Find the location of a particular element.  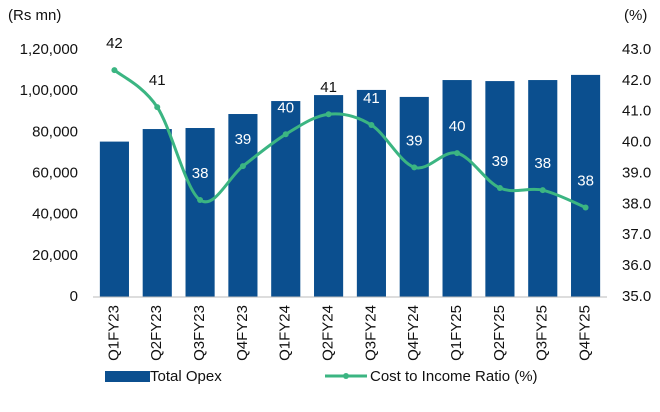

x-tick-label: Q1FY24 is located at coordinates (285, 333).